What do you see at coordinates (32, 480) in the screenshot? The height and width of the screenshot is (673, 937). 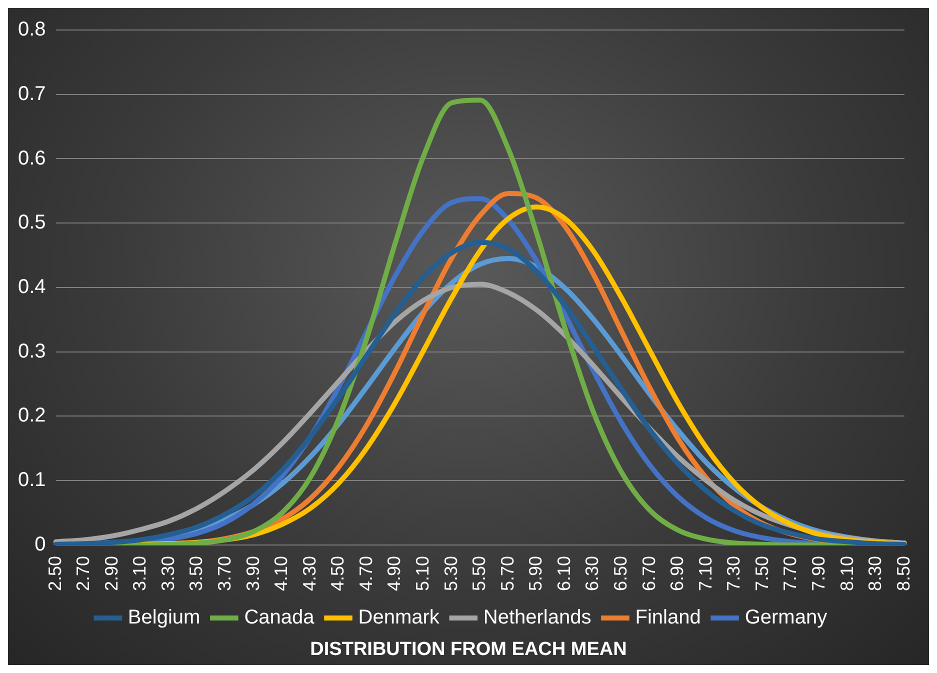 I see `y-tick-label: 0.1` at bounding box center [32, 480].